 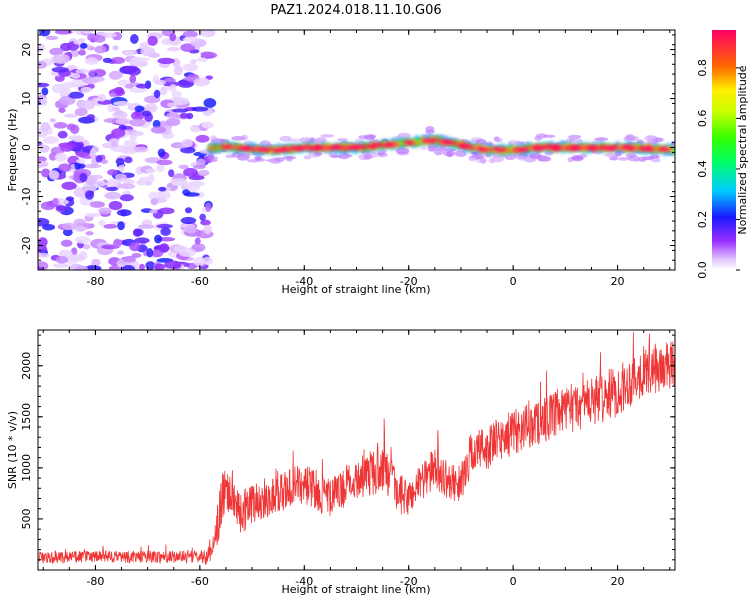 I want to click on snr-xtick-label: -40, so click(x=304, y=581).